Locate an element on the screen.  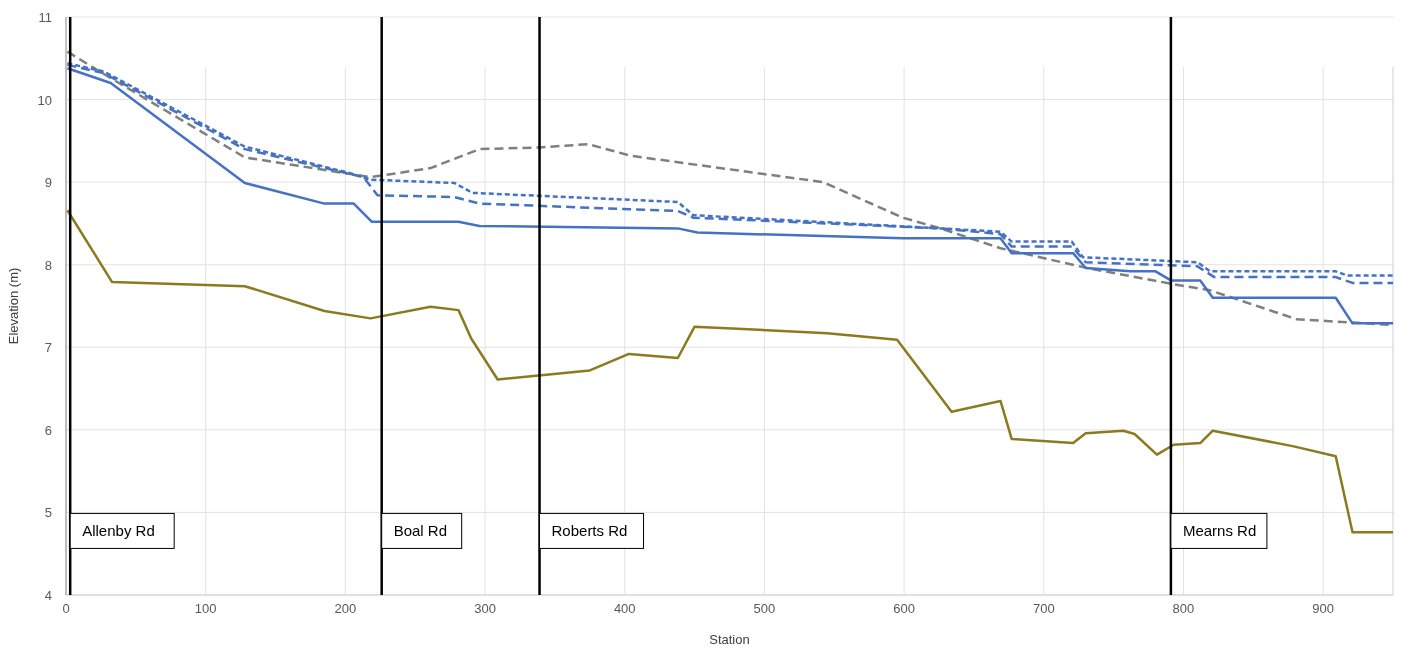
x-tick-label: 700 is located at coordinates (1043, 608).